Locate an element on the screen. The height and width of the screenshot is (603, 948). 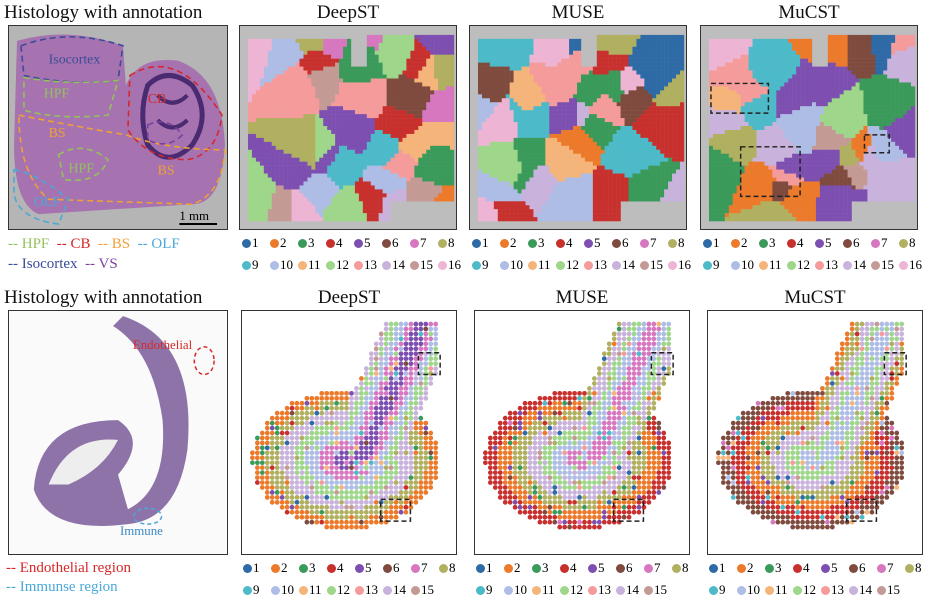
legend-item: 5 is located at coordinates (368, 243).